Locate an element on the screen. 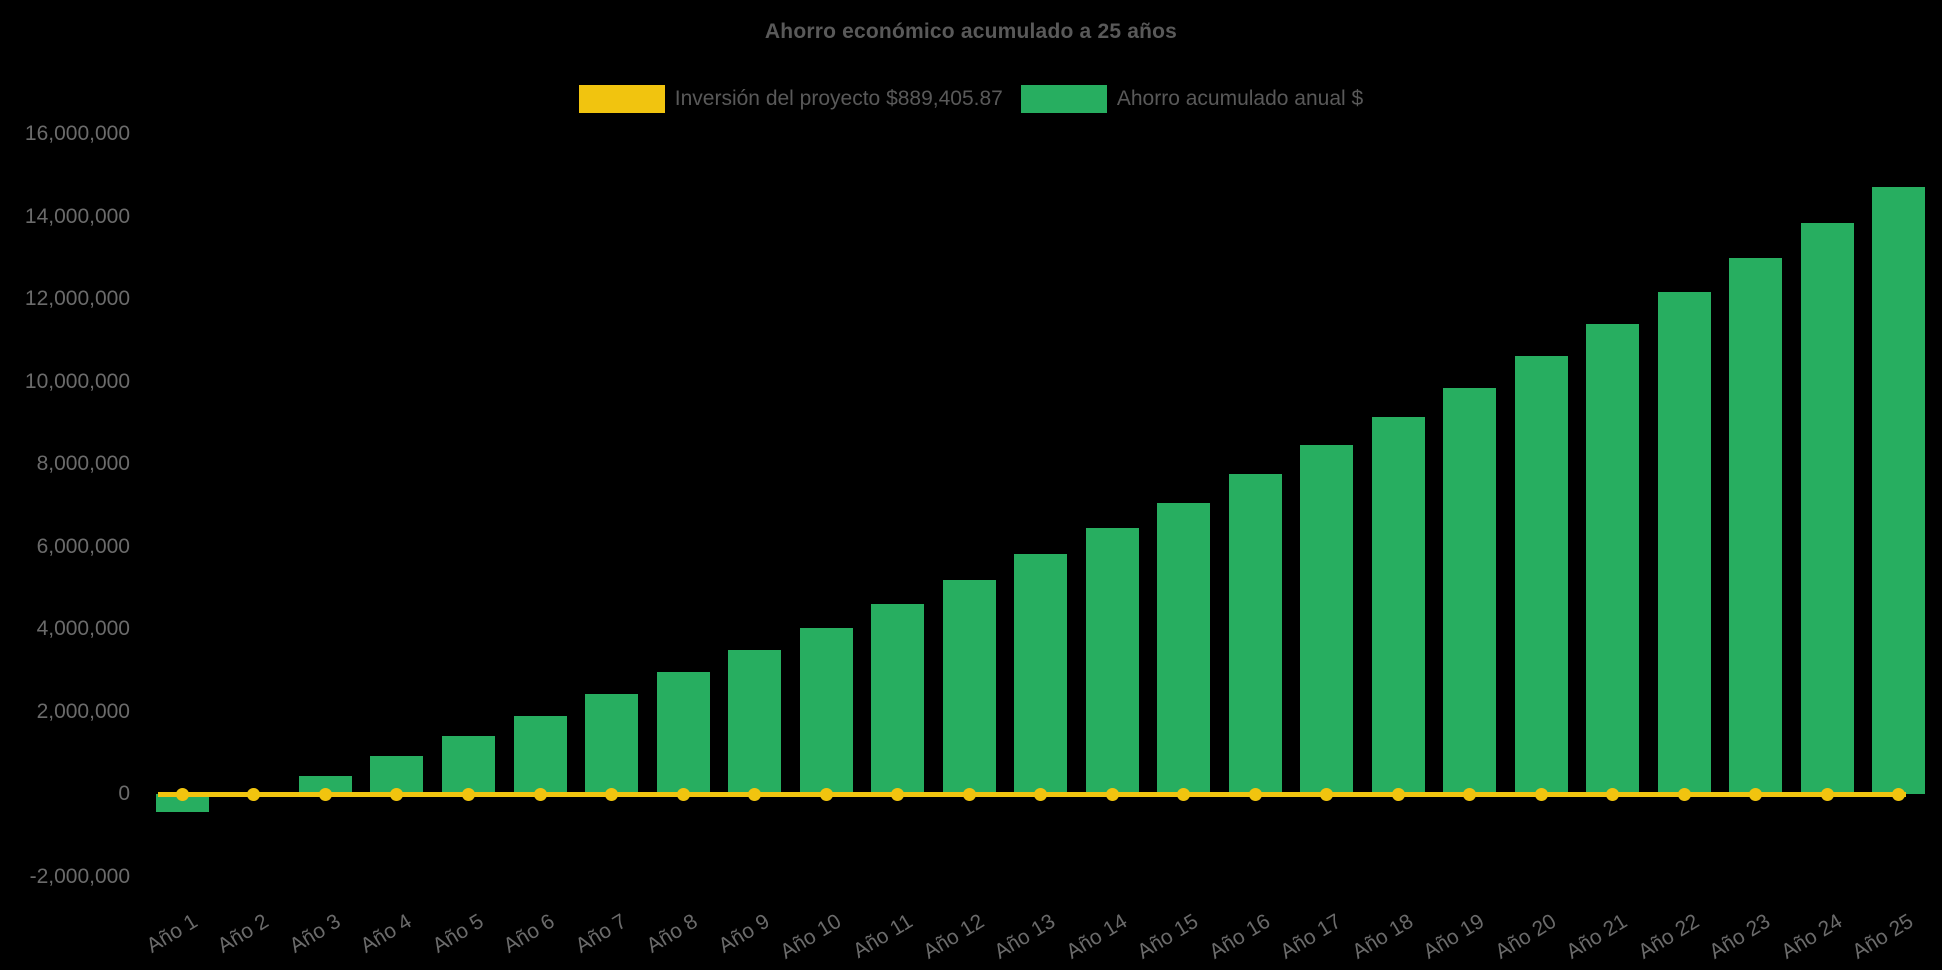 This screenshot has width=1942, height=970. x-axis-tick-label: Año 3 is located at coordinates (315, 933).